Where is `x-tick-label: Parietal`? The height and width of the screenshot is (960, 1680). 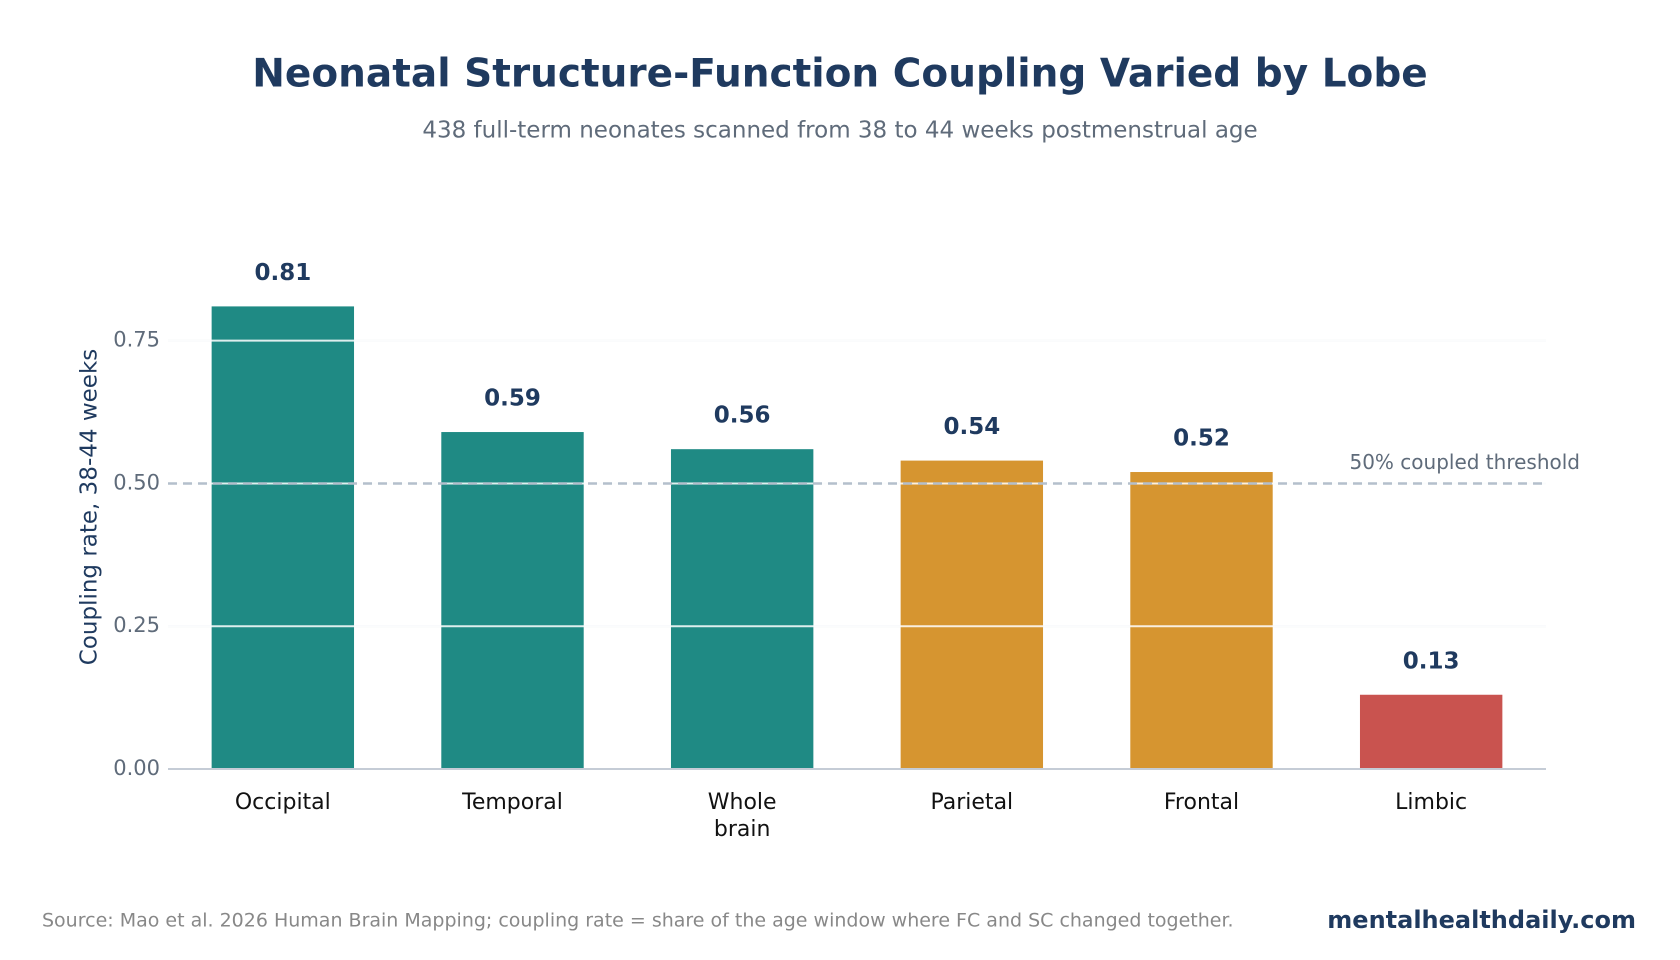 x-tick-label: Parietal is located at coordinates (971, 802).